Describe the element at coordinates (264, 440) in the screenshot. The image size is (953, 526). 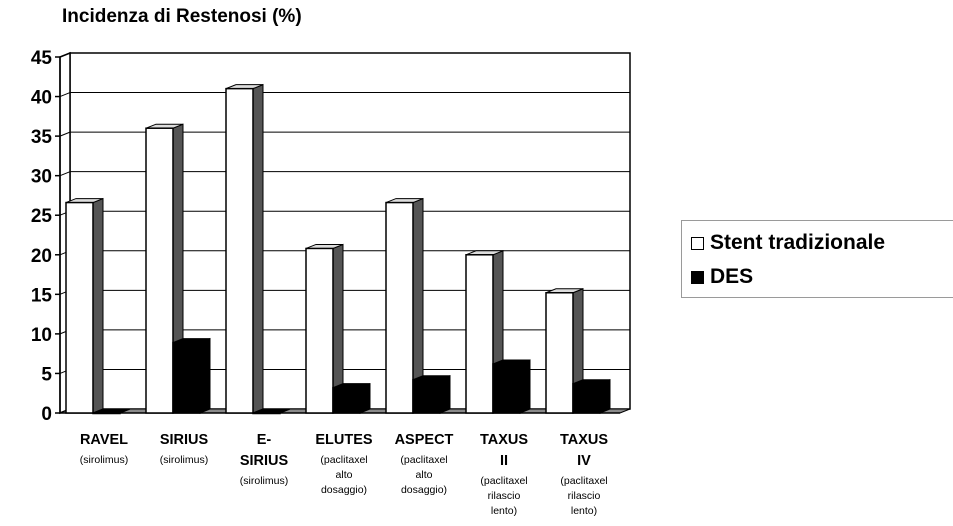
I see `x-category-label: E-` at that location.